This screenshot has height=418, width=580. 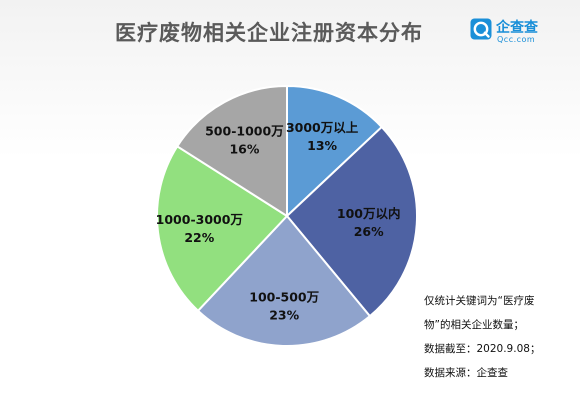 What do you see at coordinates (474, 325) in the screenshot?
I see `footnote-line: 物”的相关企业数量；` at bounding box center [474, 325].